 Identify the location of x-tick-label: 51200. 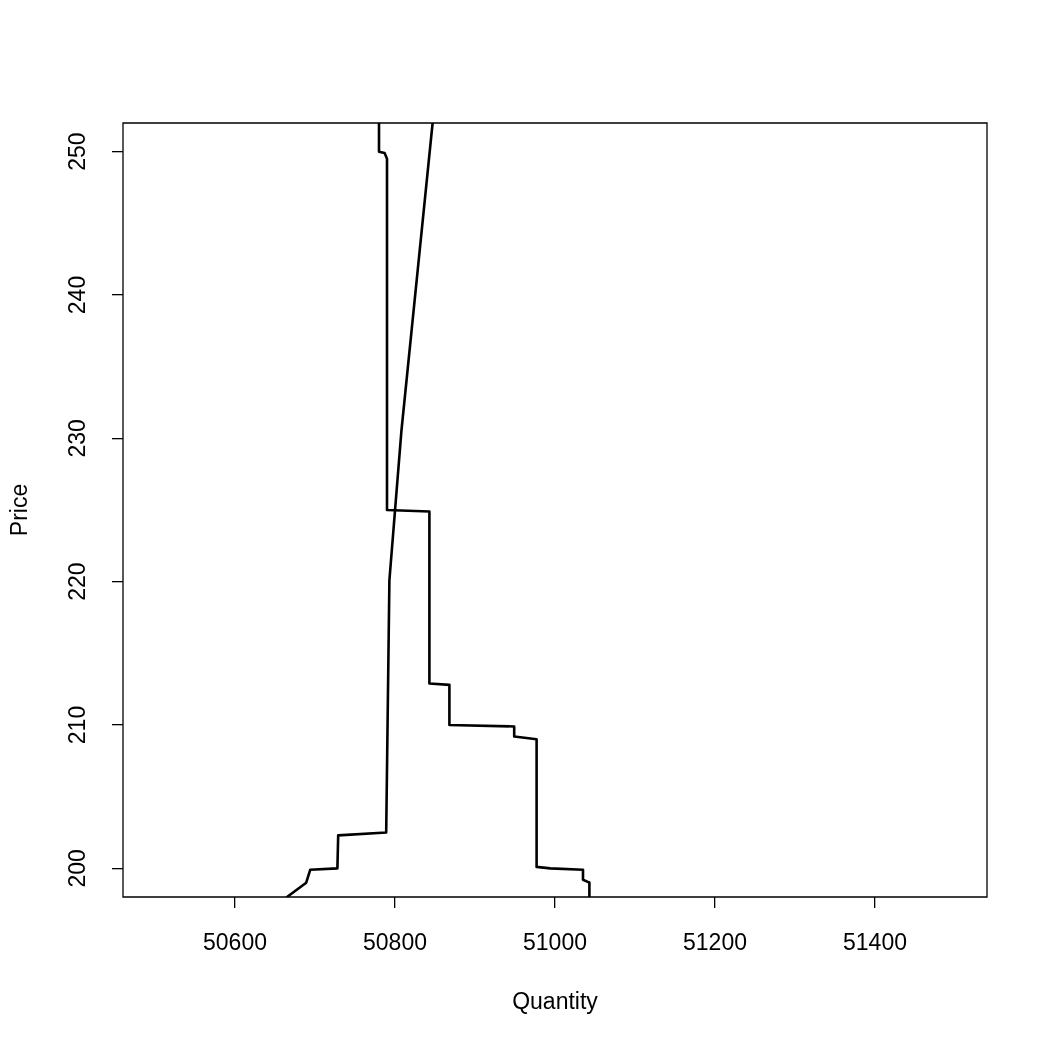
(715, 942).